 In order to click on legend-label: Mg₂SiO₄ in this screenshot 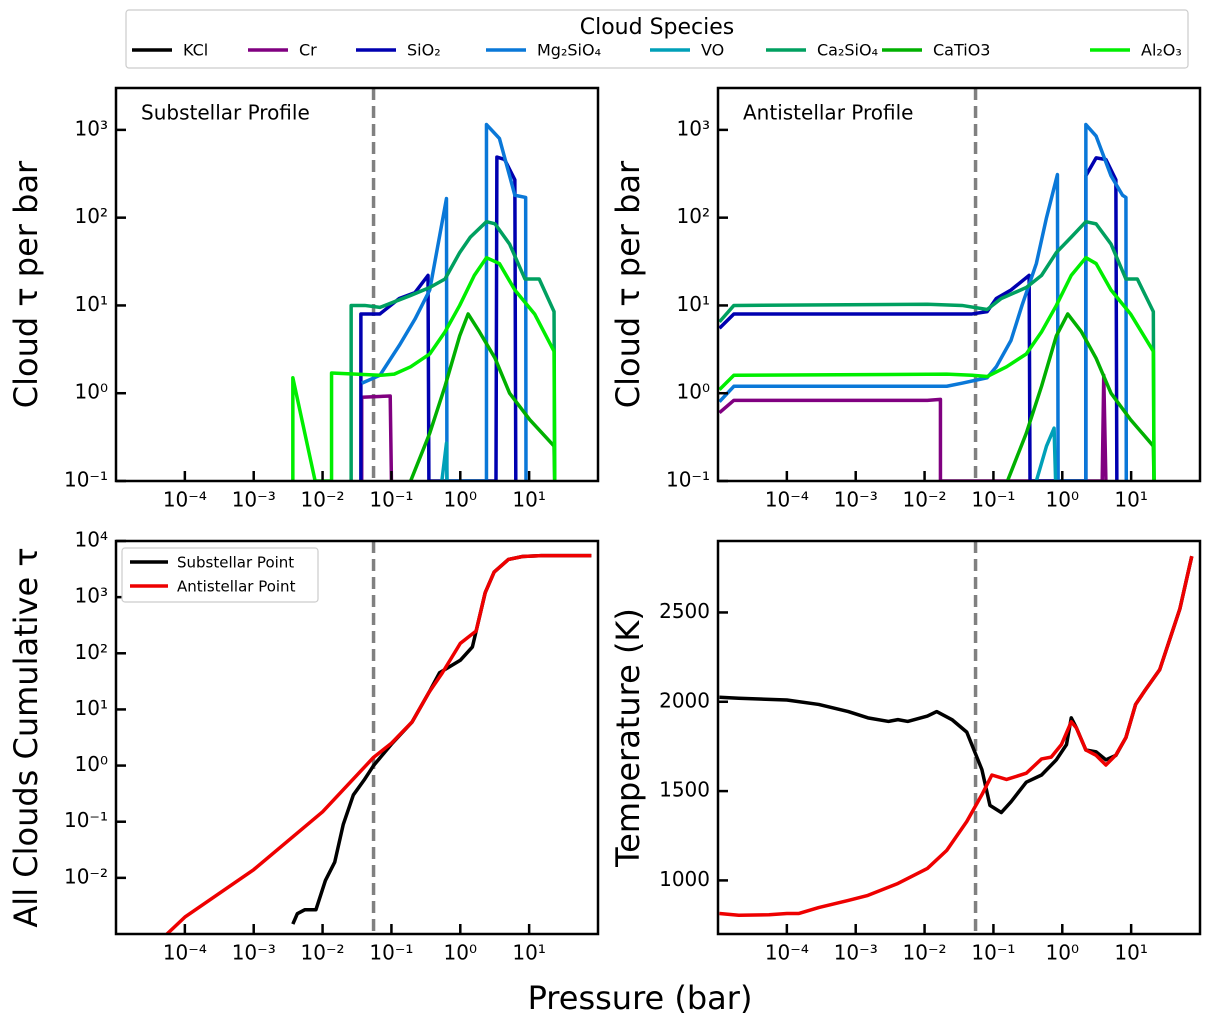, I will do `click(569, 50)`.